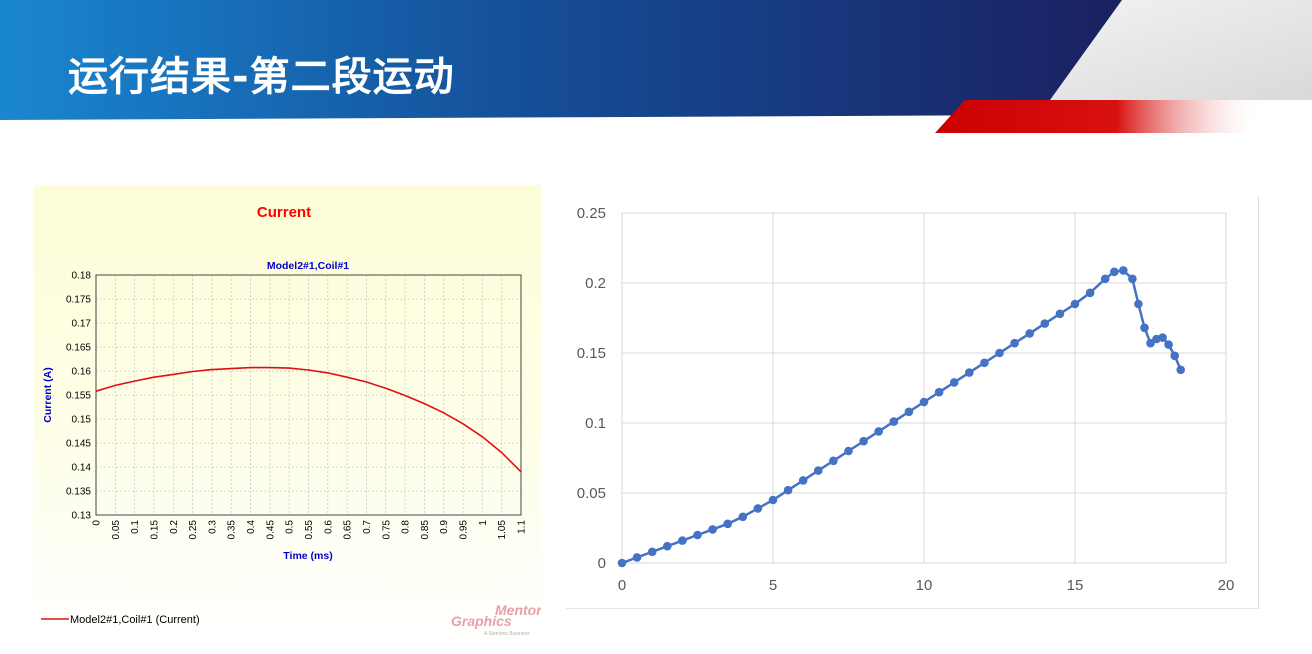 The height and width of the screenshot is (654, 1312). What do you see at coordinates (308, 419) in the screenshot?
I see `left-series-line` at bounding box center [308, 419].